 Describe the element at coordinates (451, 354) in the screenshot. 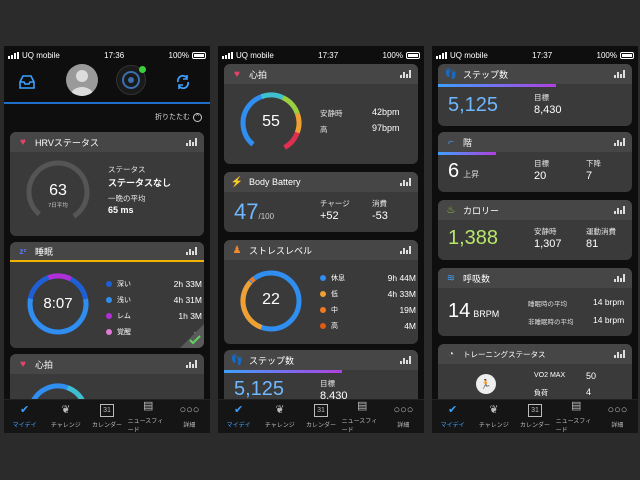

I see `training-icon: ◔` at that location.